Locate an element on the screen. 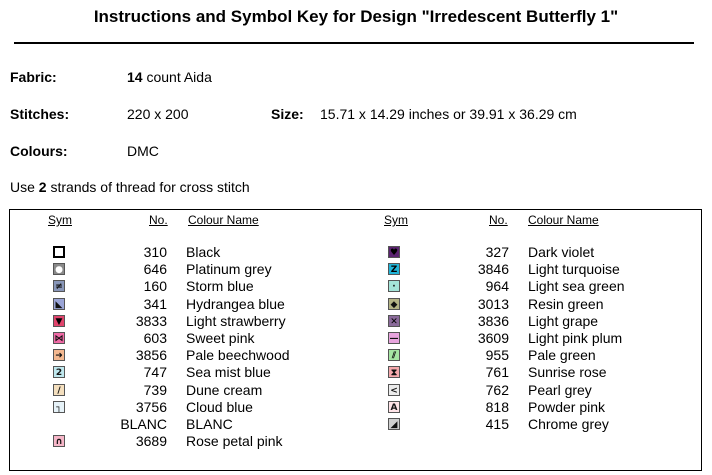 This screenshot has width=712, height=475. colours-value: DMC is located at coordinates (143, 151).